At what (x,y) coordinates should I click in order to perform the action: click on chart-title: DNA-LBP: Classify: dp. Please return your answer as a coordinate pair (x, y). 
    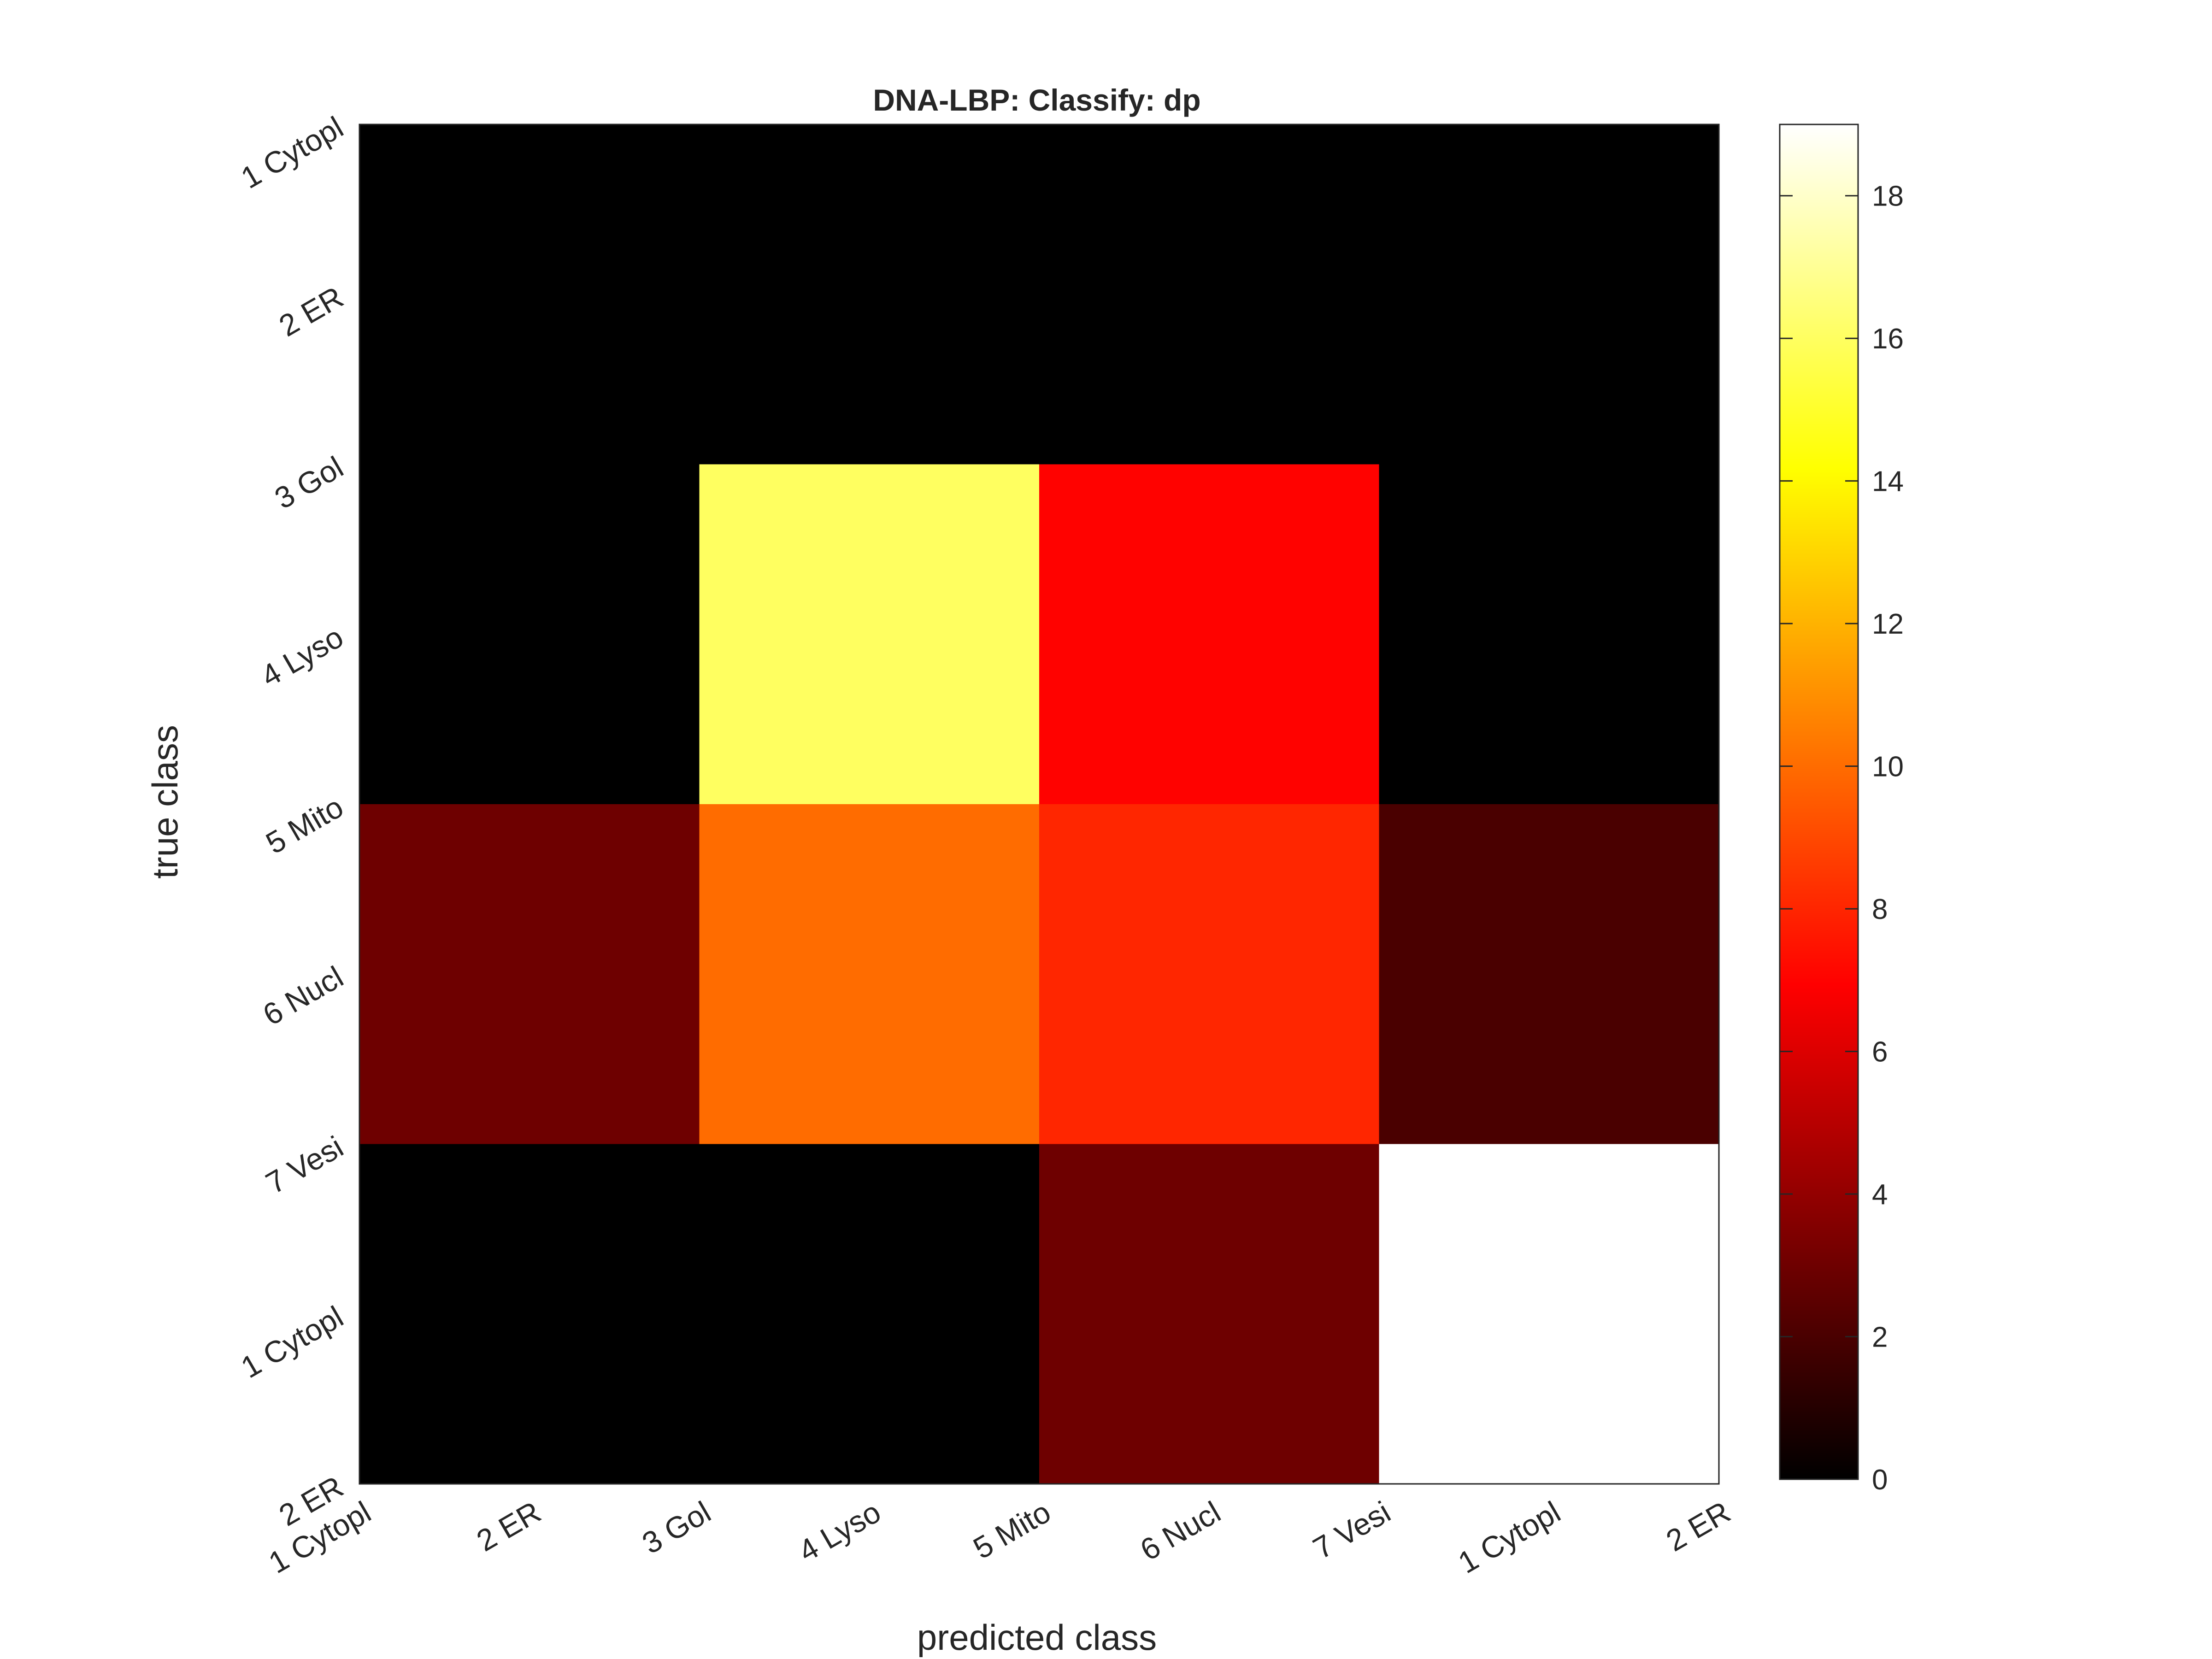
    Looking at the image, I should click on (1036, 100).